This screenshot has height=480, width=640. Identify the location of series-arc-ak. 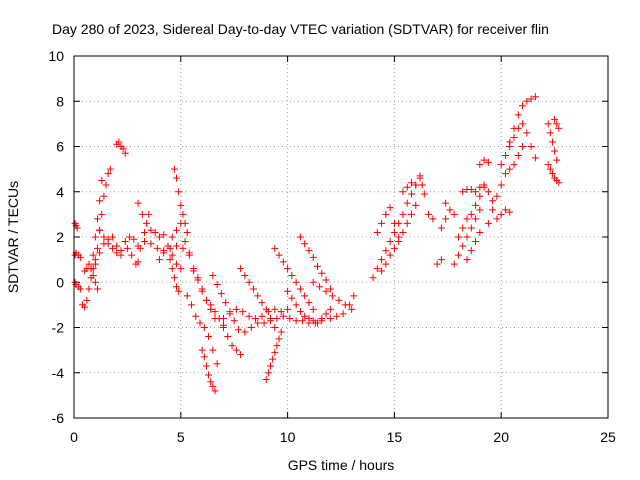
(447, 219).